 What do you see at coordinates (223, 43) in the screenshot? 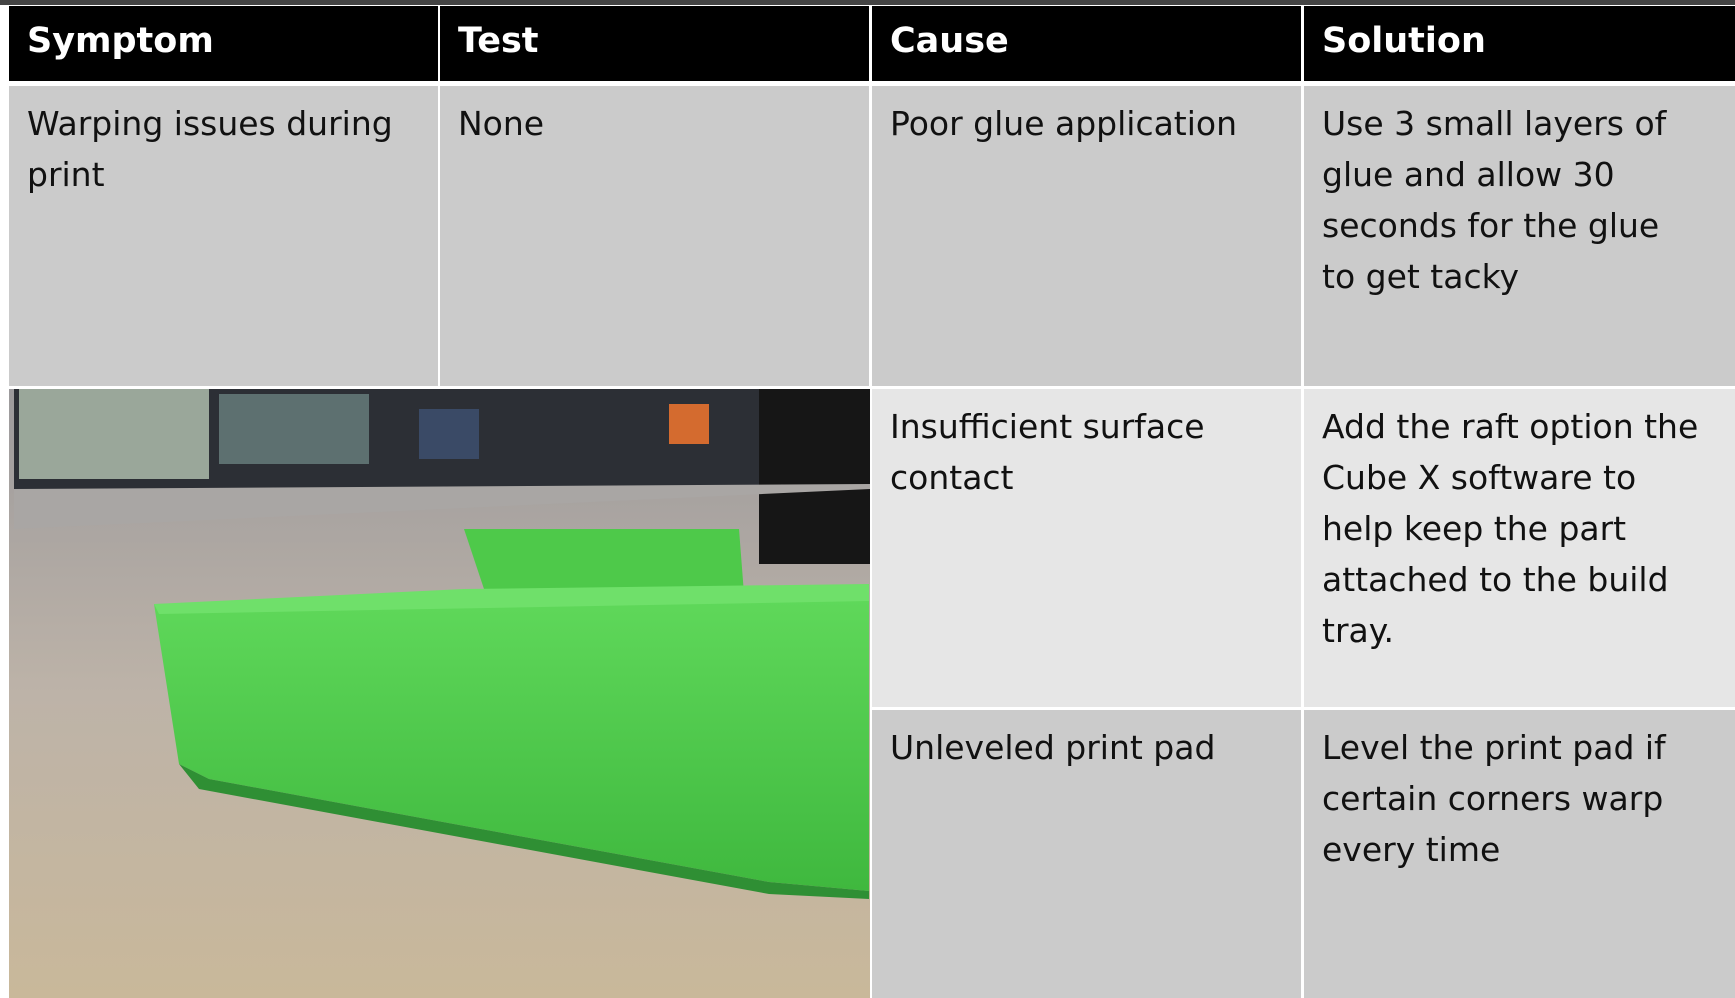
I see `header-cell: Symptom` at bounding box center [223, 43].